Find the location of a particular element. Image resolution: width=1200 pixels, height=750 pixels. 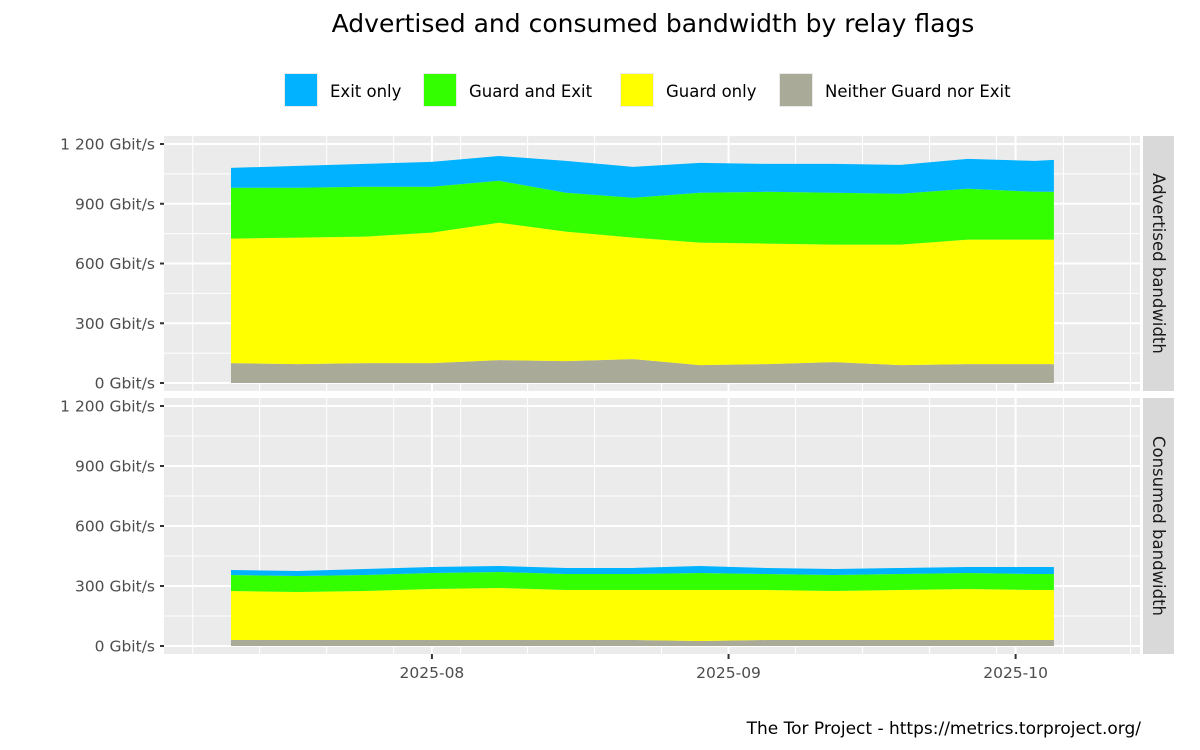

legend-item: Guard and Exit is located at coordinates (508, 90).